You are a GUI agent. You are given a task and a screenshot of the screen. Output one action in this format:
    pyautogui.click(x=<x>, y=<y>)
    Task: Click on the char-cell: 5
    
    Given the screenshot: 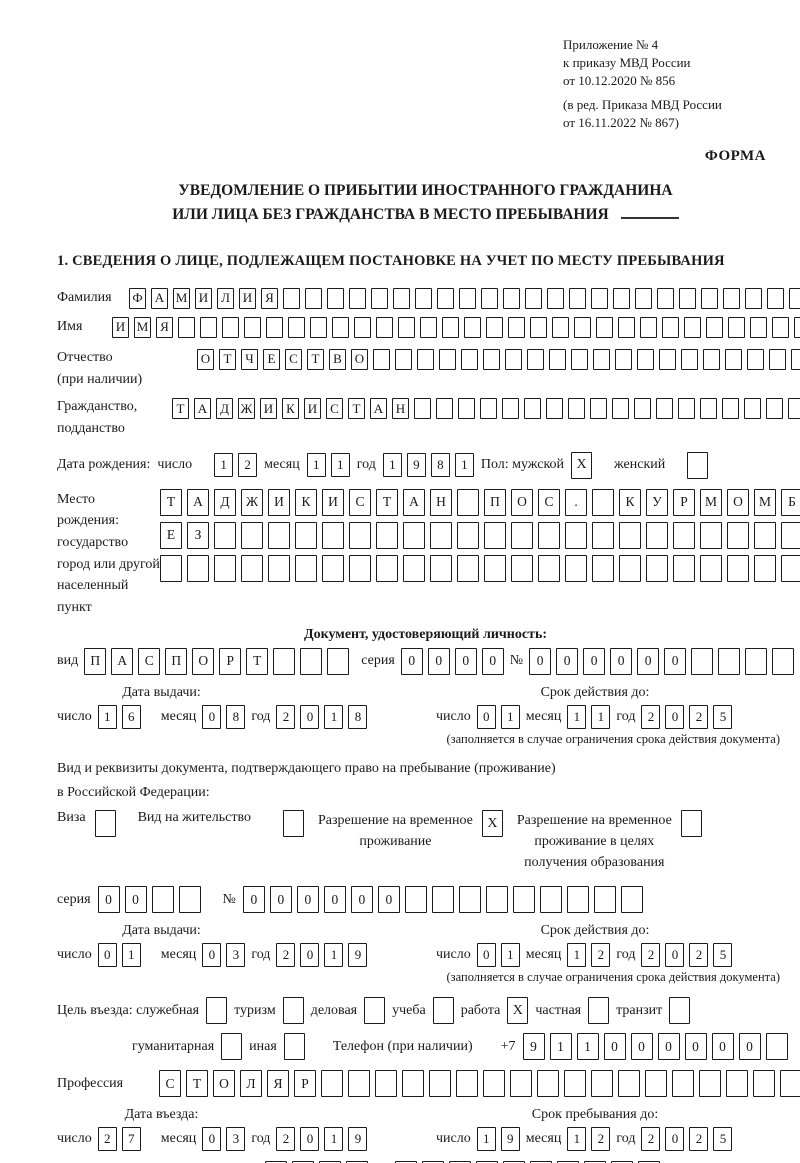 What is the action you would take?
    pyautogui.click(x=723, y=716)
    